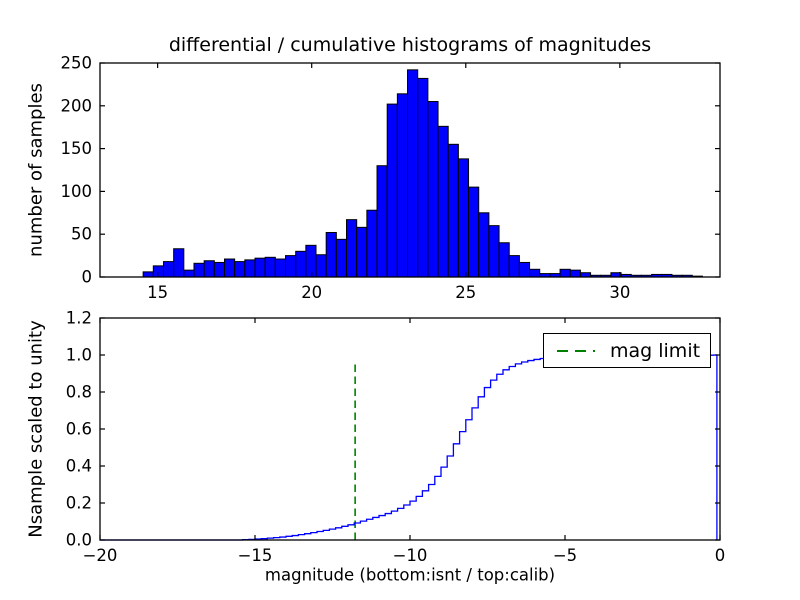  What do you see at coordinates (36, 170) in the screenshot?
I see `top-ylabel: number of samples` at bounding box center [36, 170].